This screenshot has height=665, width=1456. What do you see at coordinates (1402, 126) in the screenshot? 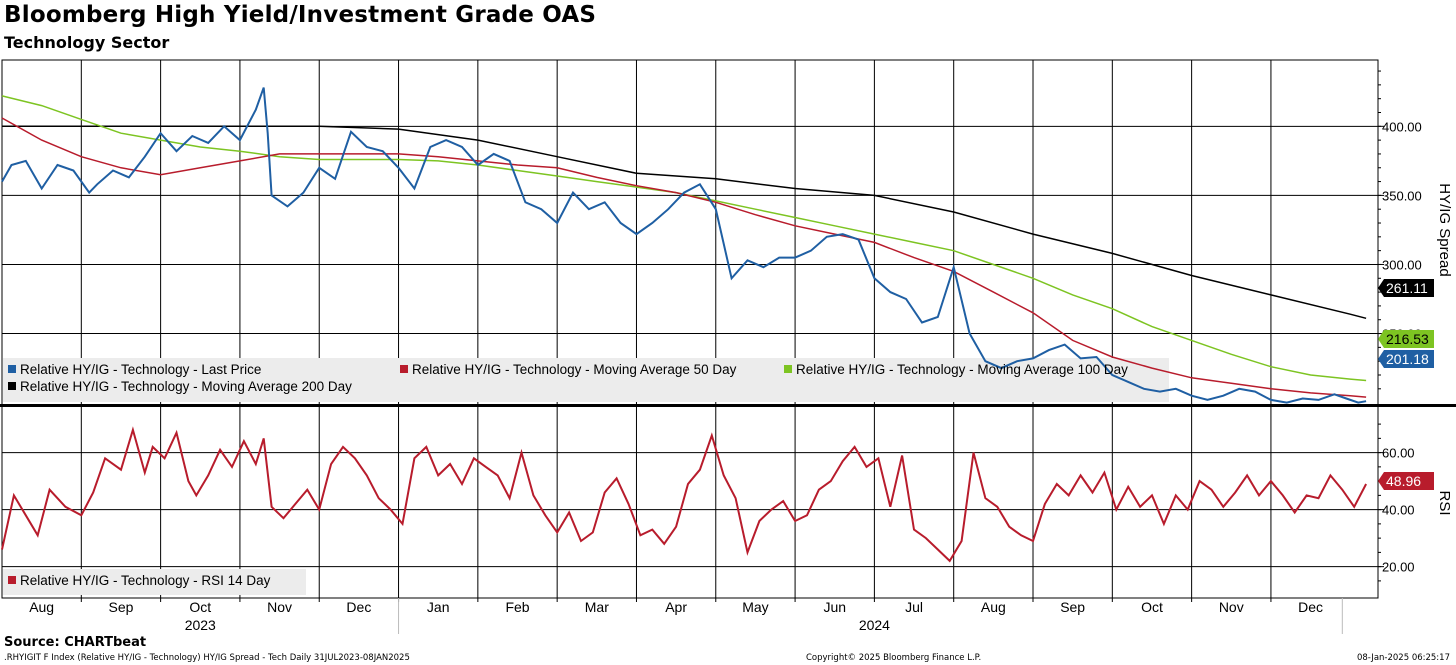
I see `top-y-tick-label: 400.00` at bounding box center [1402, 126].